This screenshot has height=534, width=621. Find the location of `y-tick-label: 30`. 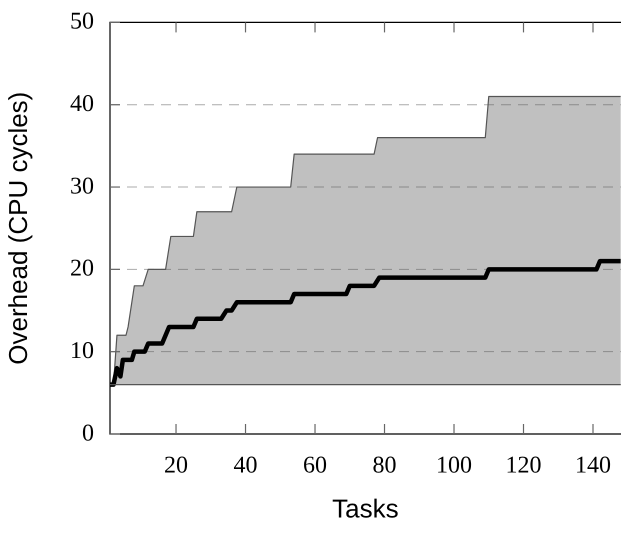

y-tick-label: 30 is located at coordinates (82, 186).